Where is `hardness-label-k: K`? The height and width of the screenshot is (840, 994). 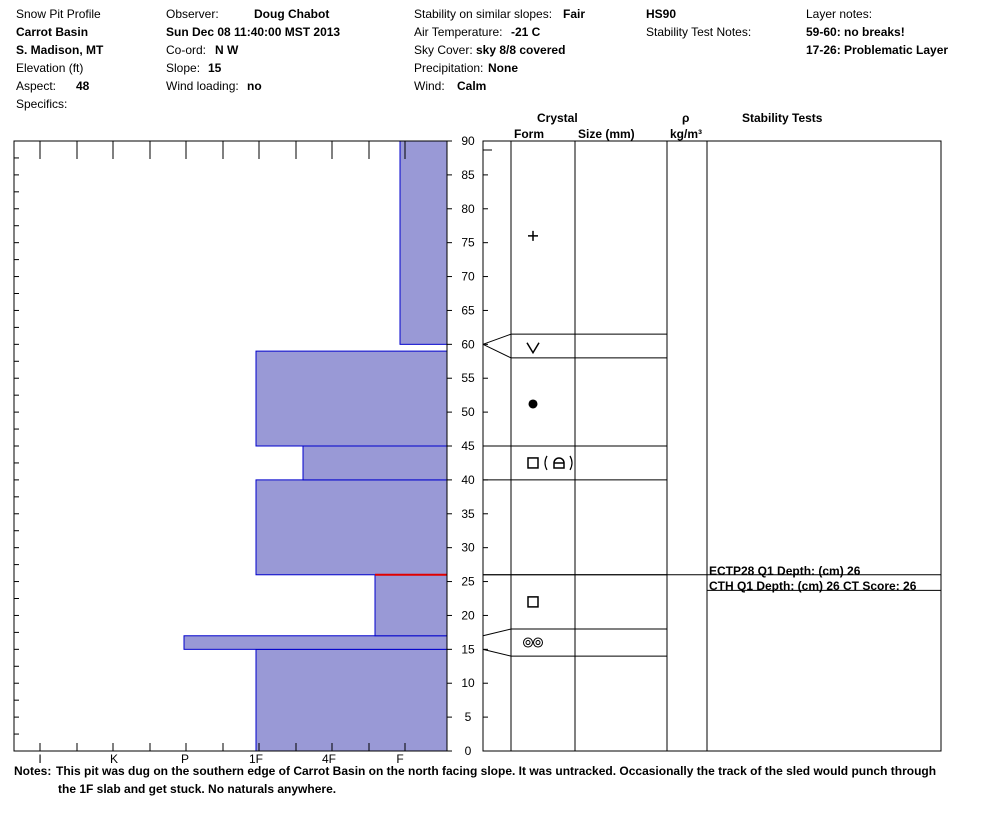
hardness-label-k: K is located at coordinates (114, 759).